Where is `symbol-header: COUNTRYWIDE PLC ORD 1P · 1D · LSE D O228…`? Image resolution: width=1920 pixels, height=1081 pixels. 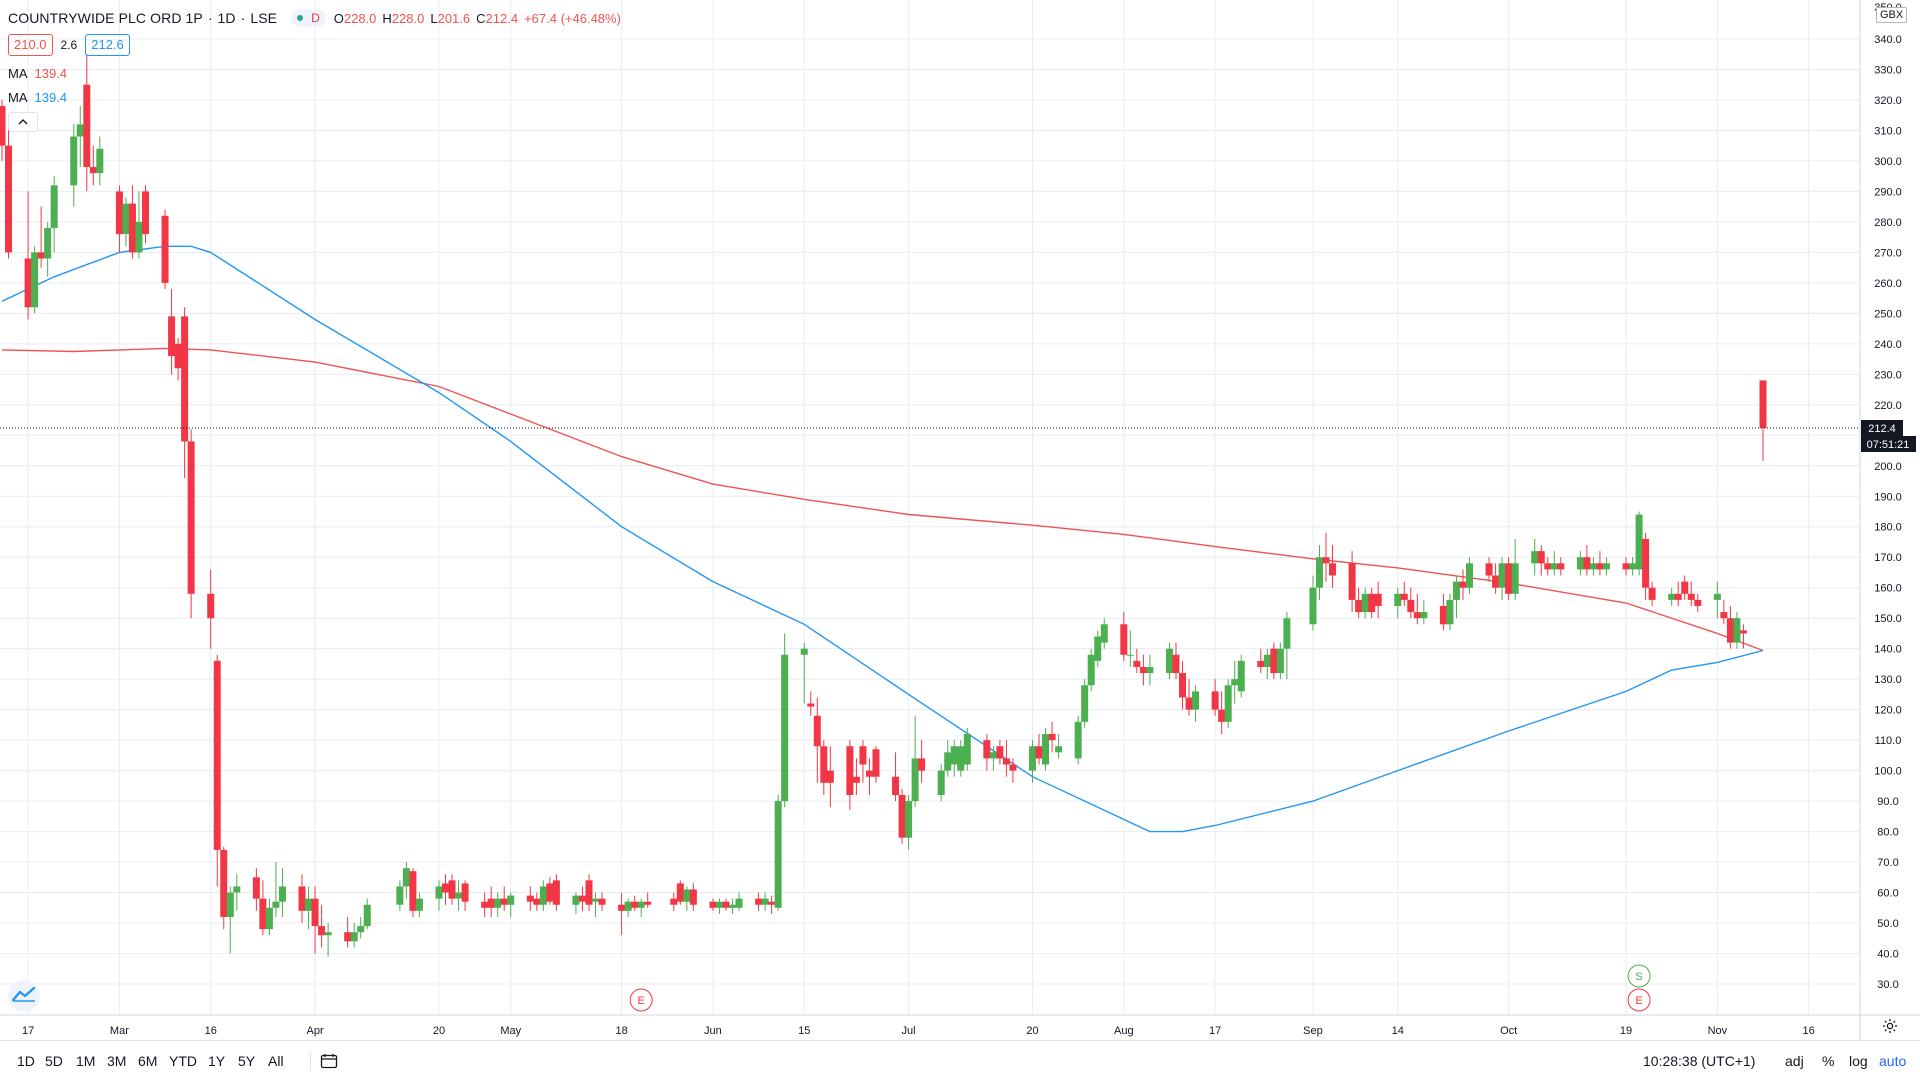
symbol-header: COUNTRYWIDE PLC ORD 1P · 1D · LSE D O228… is located at coordinates (317, 18).